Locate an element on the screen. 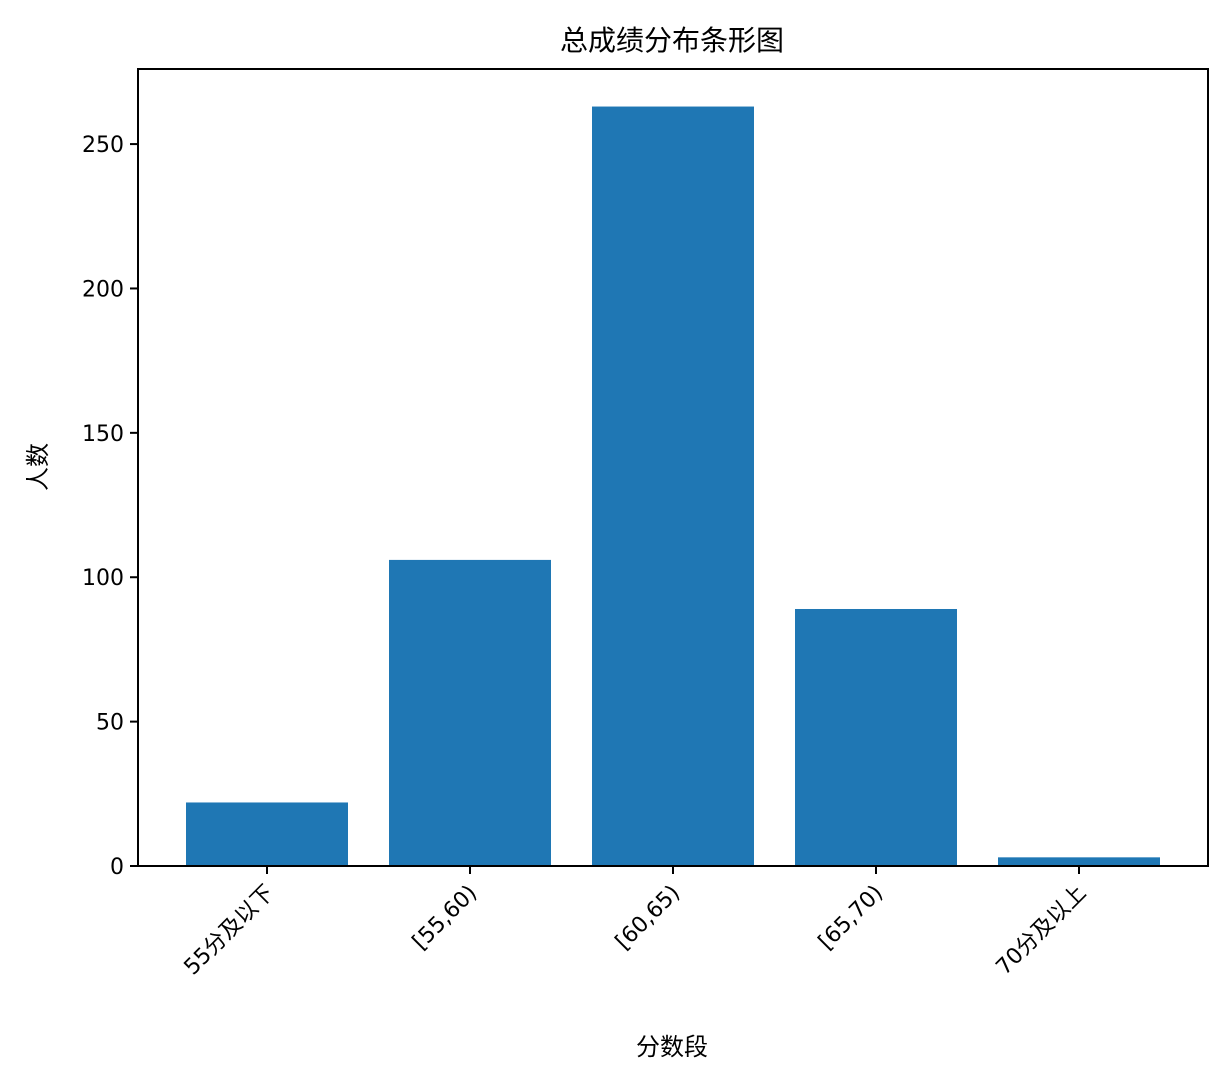 Image resolution: width=1228 pixels, height=1080 pixels. x-tick-label: 70分及以上 is located at coordinates (1042, 931).